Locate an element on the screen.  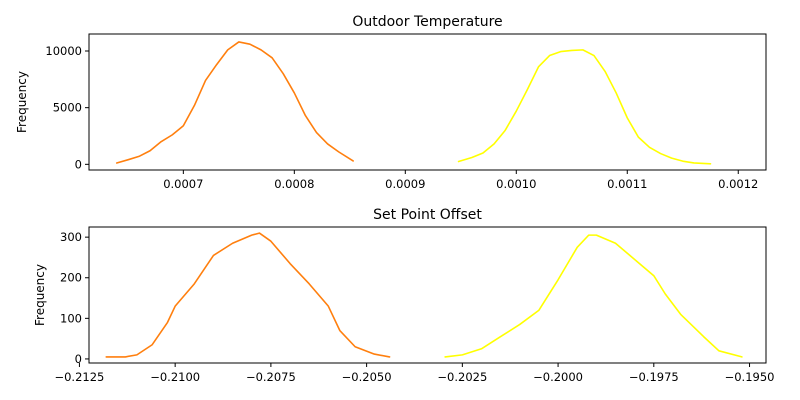
set-point-offset-x-tick-label: −0.2100 is located at coordinates (175, 377).